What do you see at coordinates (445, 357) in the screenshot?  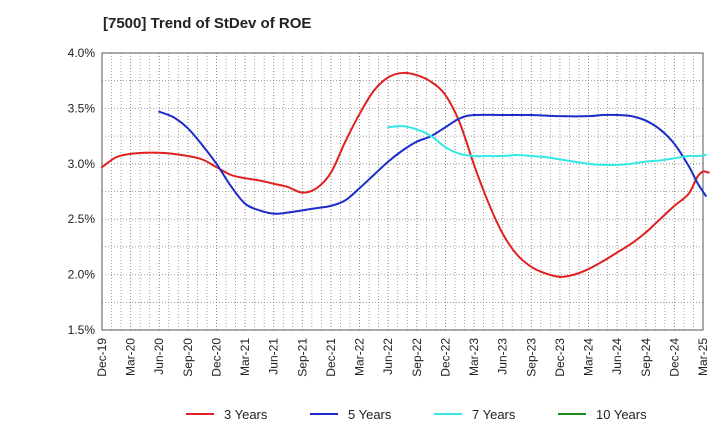 I see `x-tick-label: Dec-22` at bounding box center [445, 357].